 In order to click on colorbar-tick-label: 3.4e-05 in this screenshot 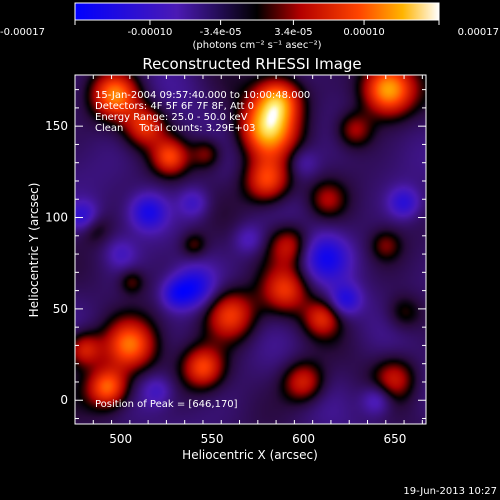, I will do `click(293, 32)`.